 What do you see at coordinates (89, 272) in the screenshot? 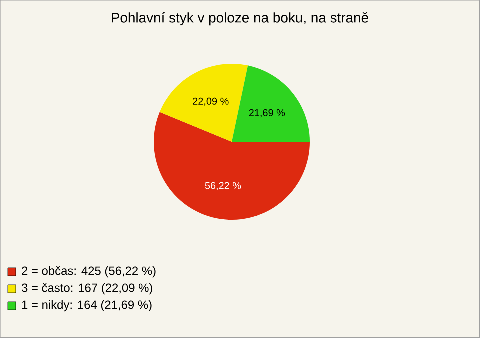
I see `legend-label: 2 = občas: 425 (56,22 %)` at bounding box center [89, 272].